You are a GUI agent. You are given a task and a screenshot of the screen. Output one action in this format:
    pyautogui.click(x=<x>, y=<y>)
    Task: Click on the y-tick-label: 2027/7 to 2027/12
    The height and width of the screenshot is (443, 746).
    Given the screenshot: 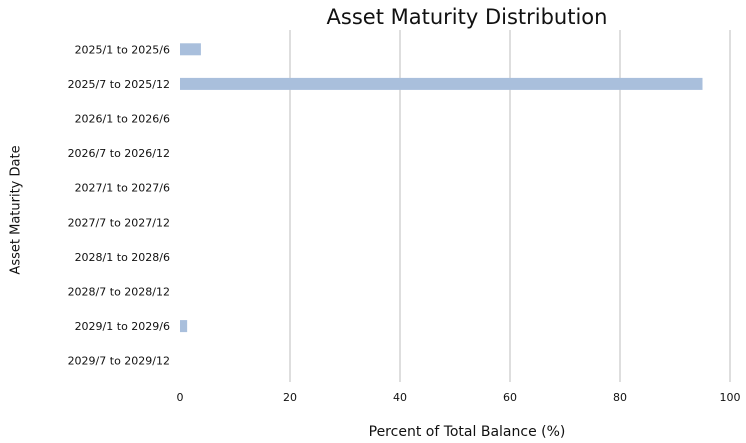 What is the action you would take?
    pyautogui.click(x=119, y=222)
    